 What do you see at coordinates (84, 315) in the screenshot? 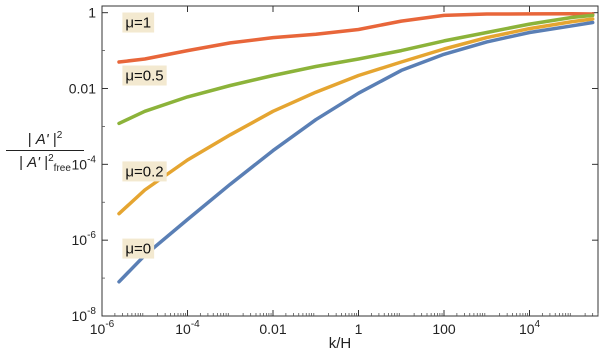
I see `y-tick-label: 10⁻⁸` at bounding box center [84, 315].